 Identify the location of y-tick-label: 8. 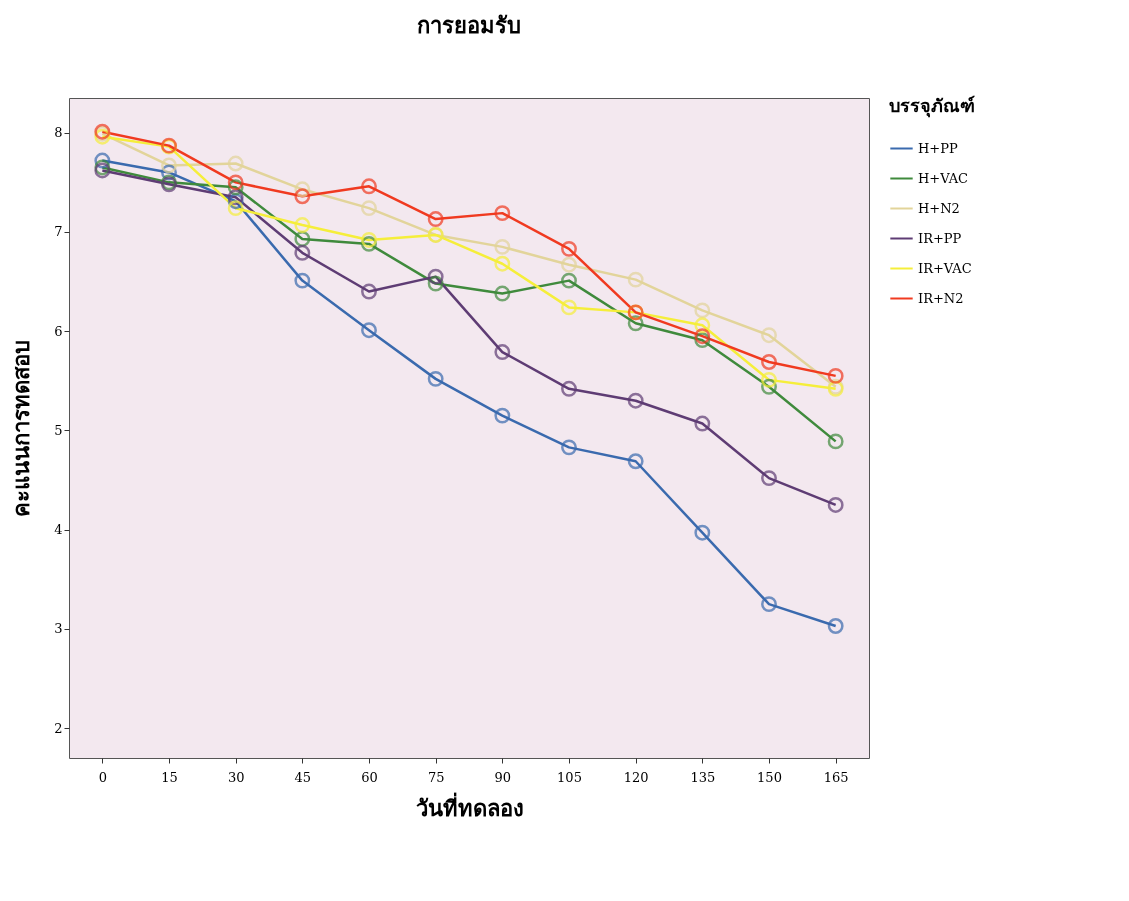
(58, 133).